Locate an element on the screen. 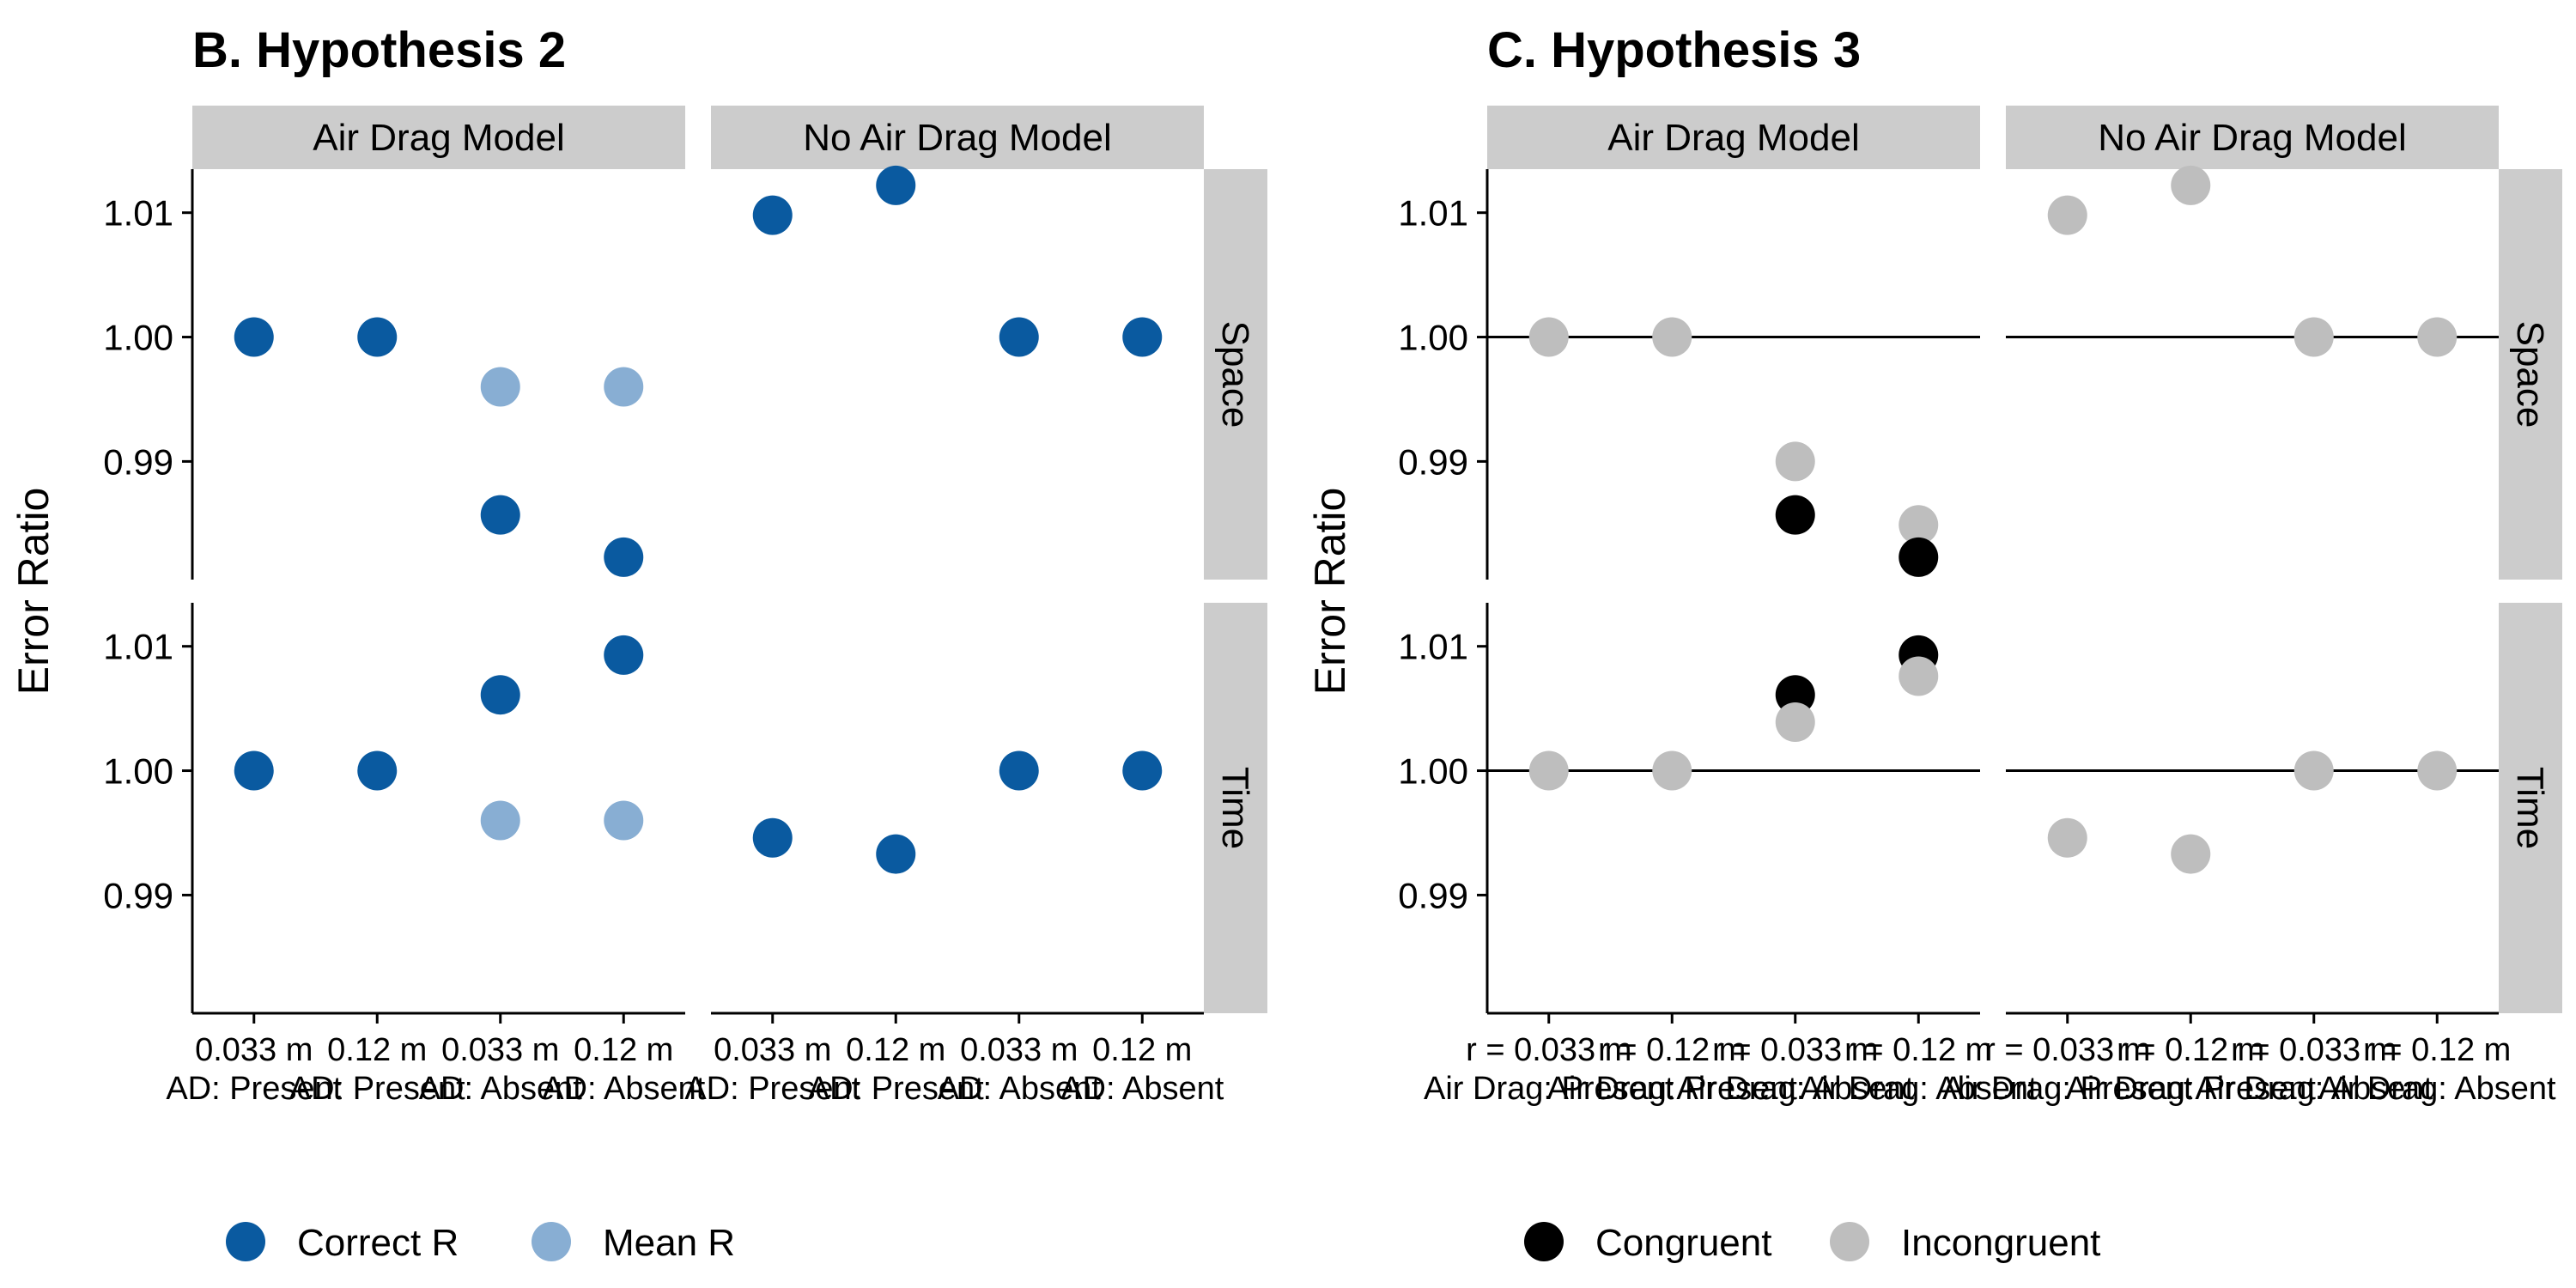 The image size is (2576, 1288). legend-label-mean-r: Mean R is located at coordinates (669, 1243).